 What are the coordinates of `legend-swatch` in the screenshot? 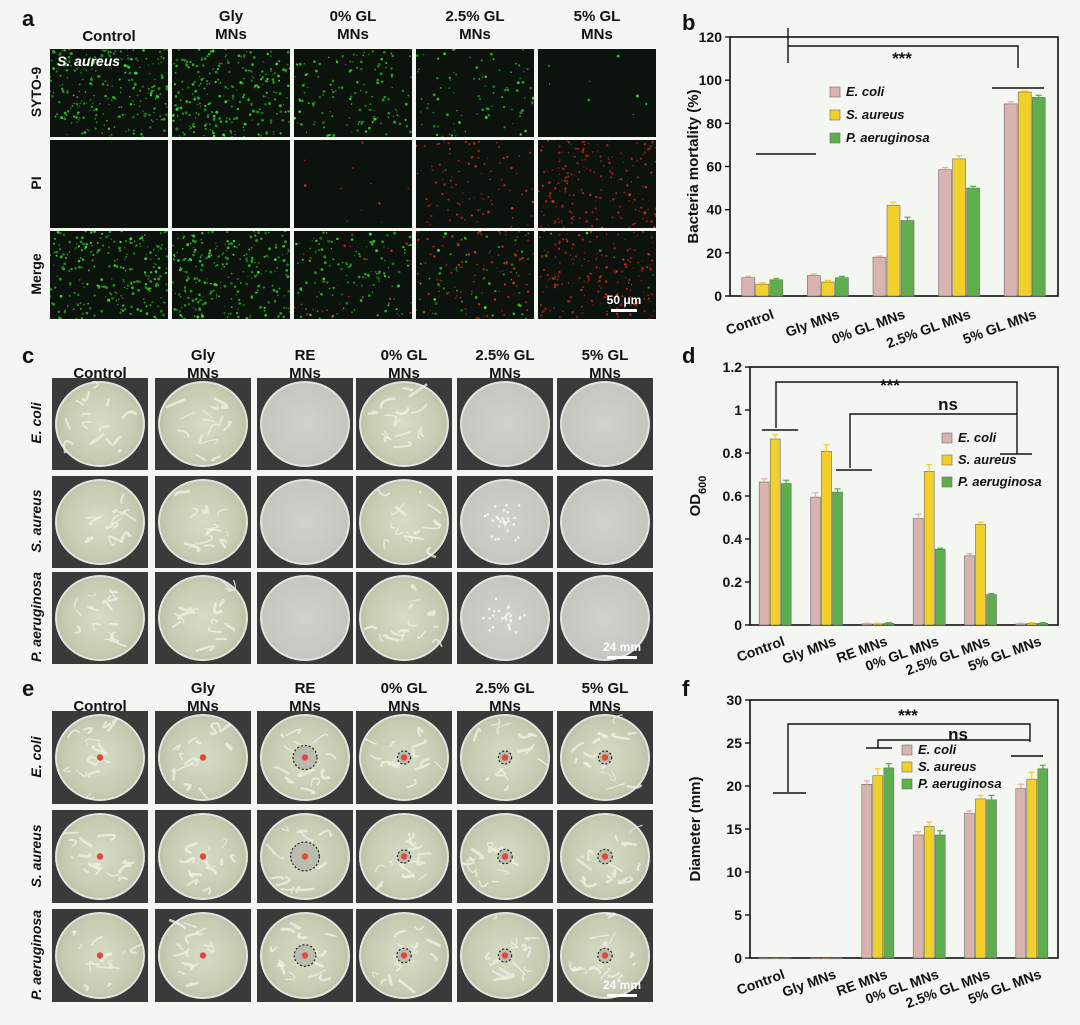 It's located at (907, 750).